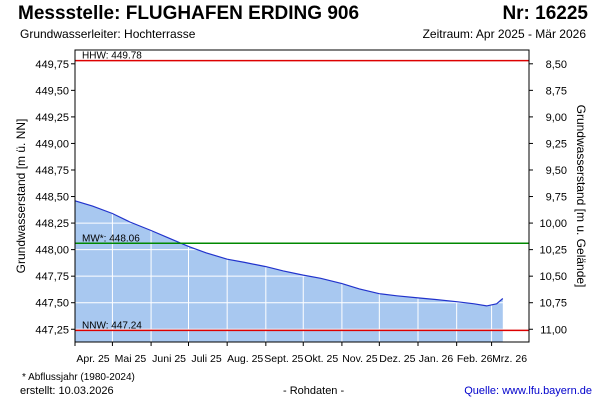  Describe the element at coordinates (245, 359) in the screenshot. I see `x-tick-label: Aug. 25` at that location.